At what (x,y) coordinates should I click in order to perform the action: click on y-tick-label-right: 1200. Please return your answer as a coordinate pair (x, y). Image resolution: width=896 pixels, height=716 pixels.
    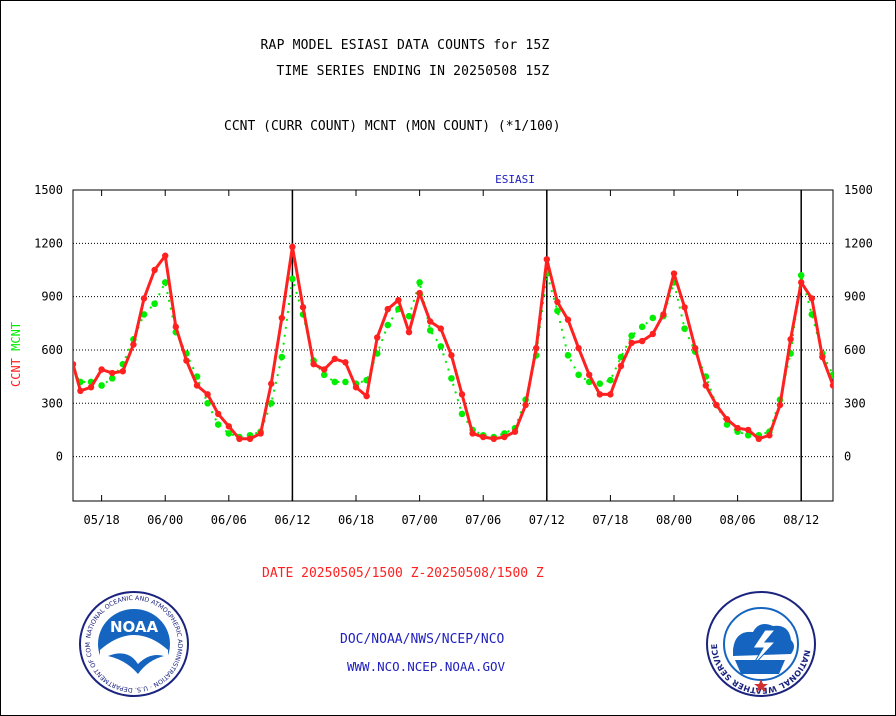
    Looking at the image, I should click on (858, 243).